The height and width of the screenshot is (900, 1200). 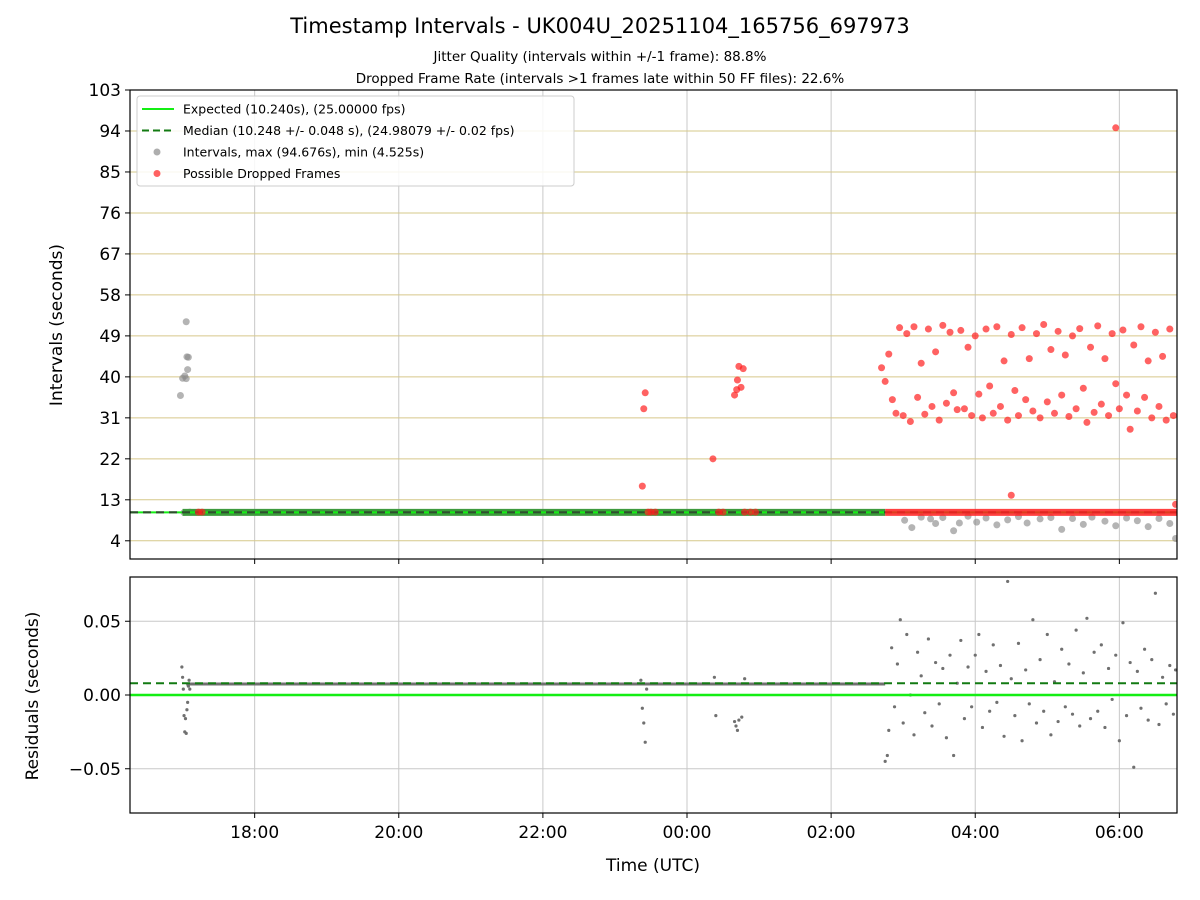 What do you see at coordinates (110, 173) in the screenshot?
I see `top-y-tick-label: 85` at bounding box center [110, 173].